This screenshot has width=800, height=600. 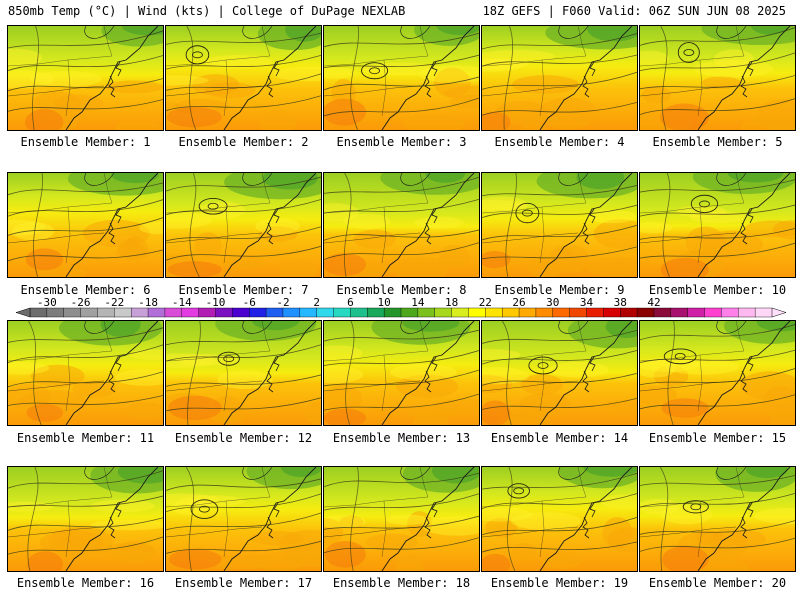 What do you see at coordinates (243, 290) in the screenshot?
I see `ensemble-member-label: Ensemble Member: 7` at bounding box center [243, 290].